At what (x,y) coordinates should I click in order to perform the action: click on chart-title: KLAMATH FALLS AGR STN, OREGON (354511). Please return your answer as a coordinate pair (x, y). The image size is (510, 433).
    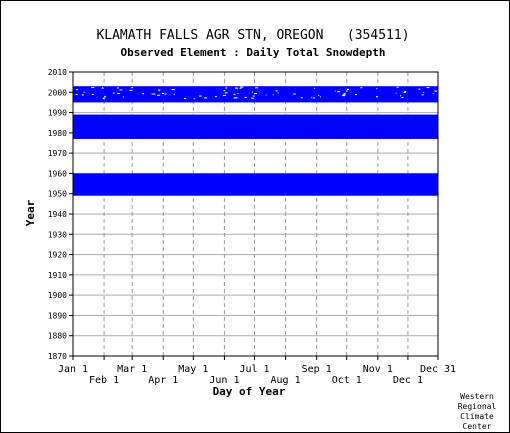
    Looking at the image, I should click on (252, 35).